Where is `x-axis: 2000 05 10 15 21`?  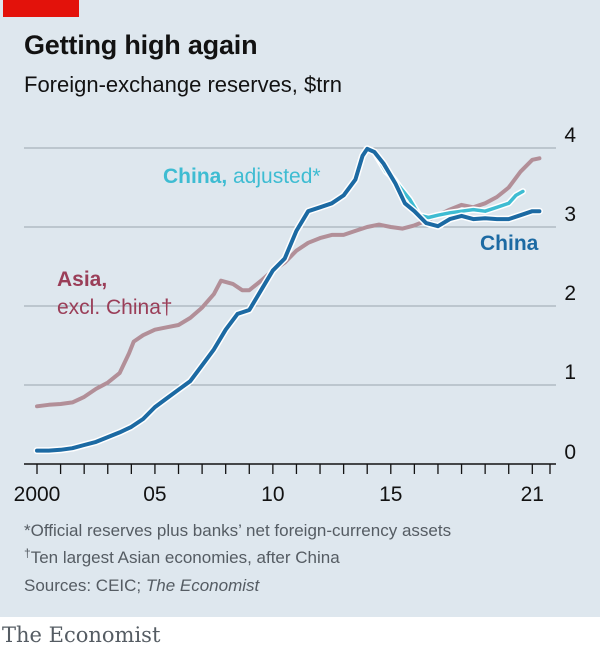
x-axis: 2000 05 10 15 21 is located at coordinates (285, 484).